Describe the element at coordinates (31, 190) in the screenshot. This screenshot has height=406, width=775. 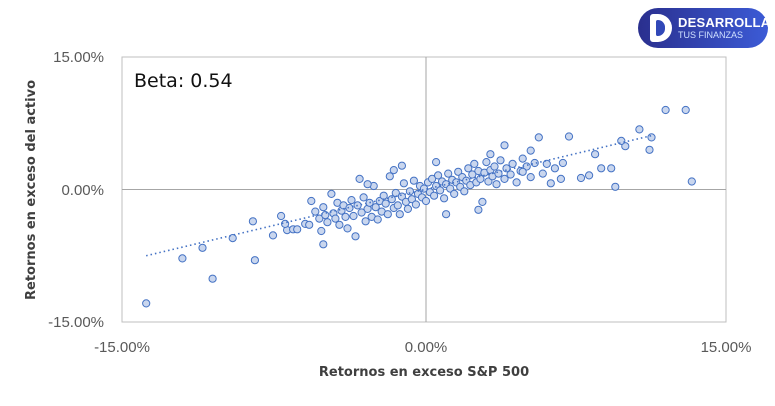
I see `y-axis-title: Retornos en exceso del activo` at that location.